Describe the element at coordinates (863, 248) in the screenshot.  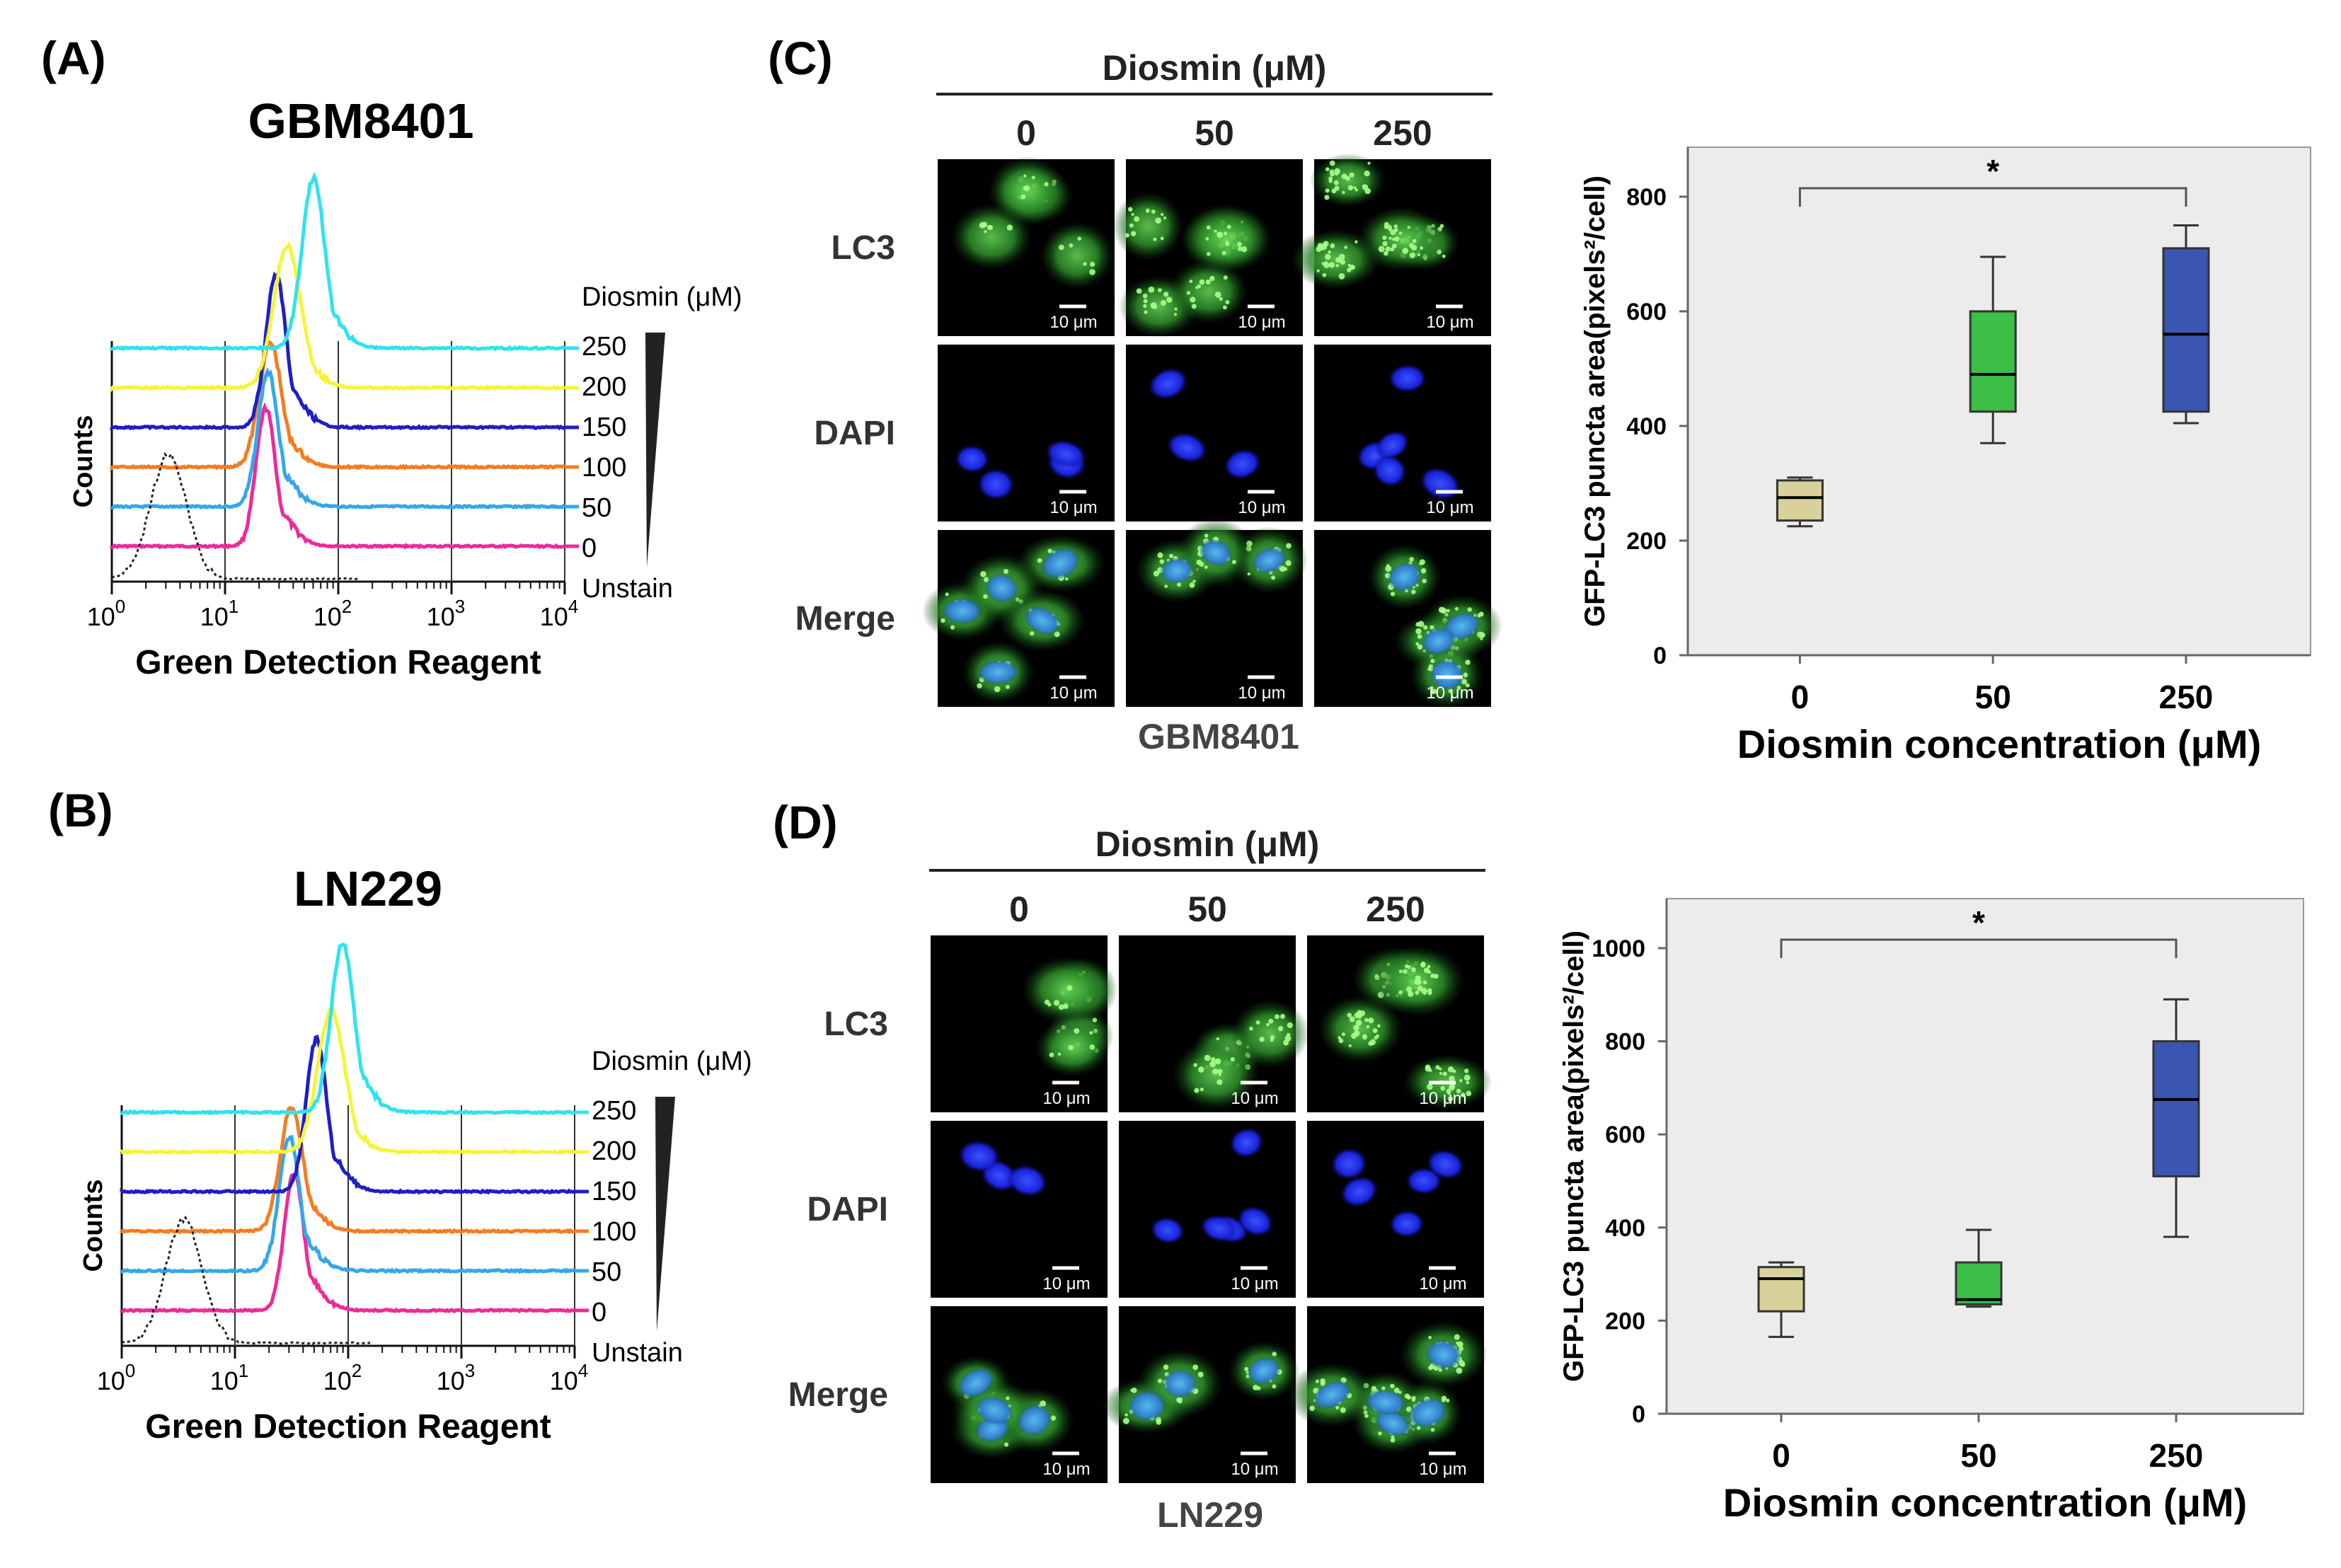
I see `row-label-lc3: LC3` at that location.